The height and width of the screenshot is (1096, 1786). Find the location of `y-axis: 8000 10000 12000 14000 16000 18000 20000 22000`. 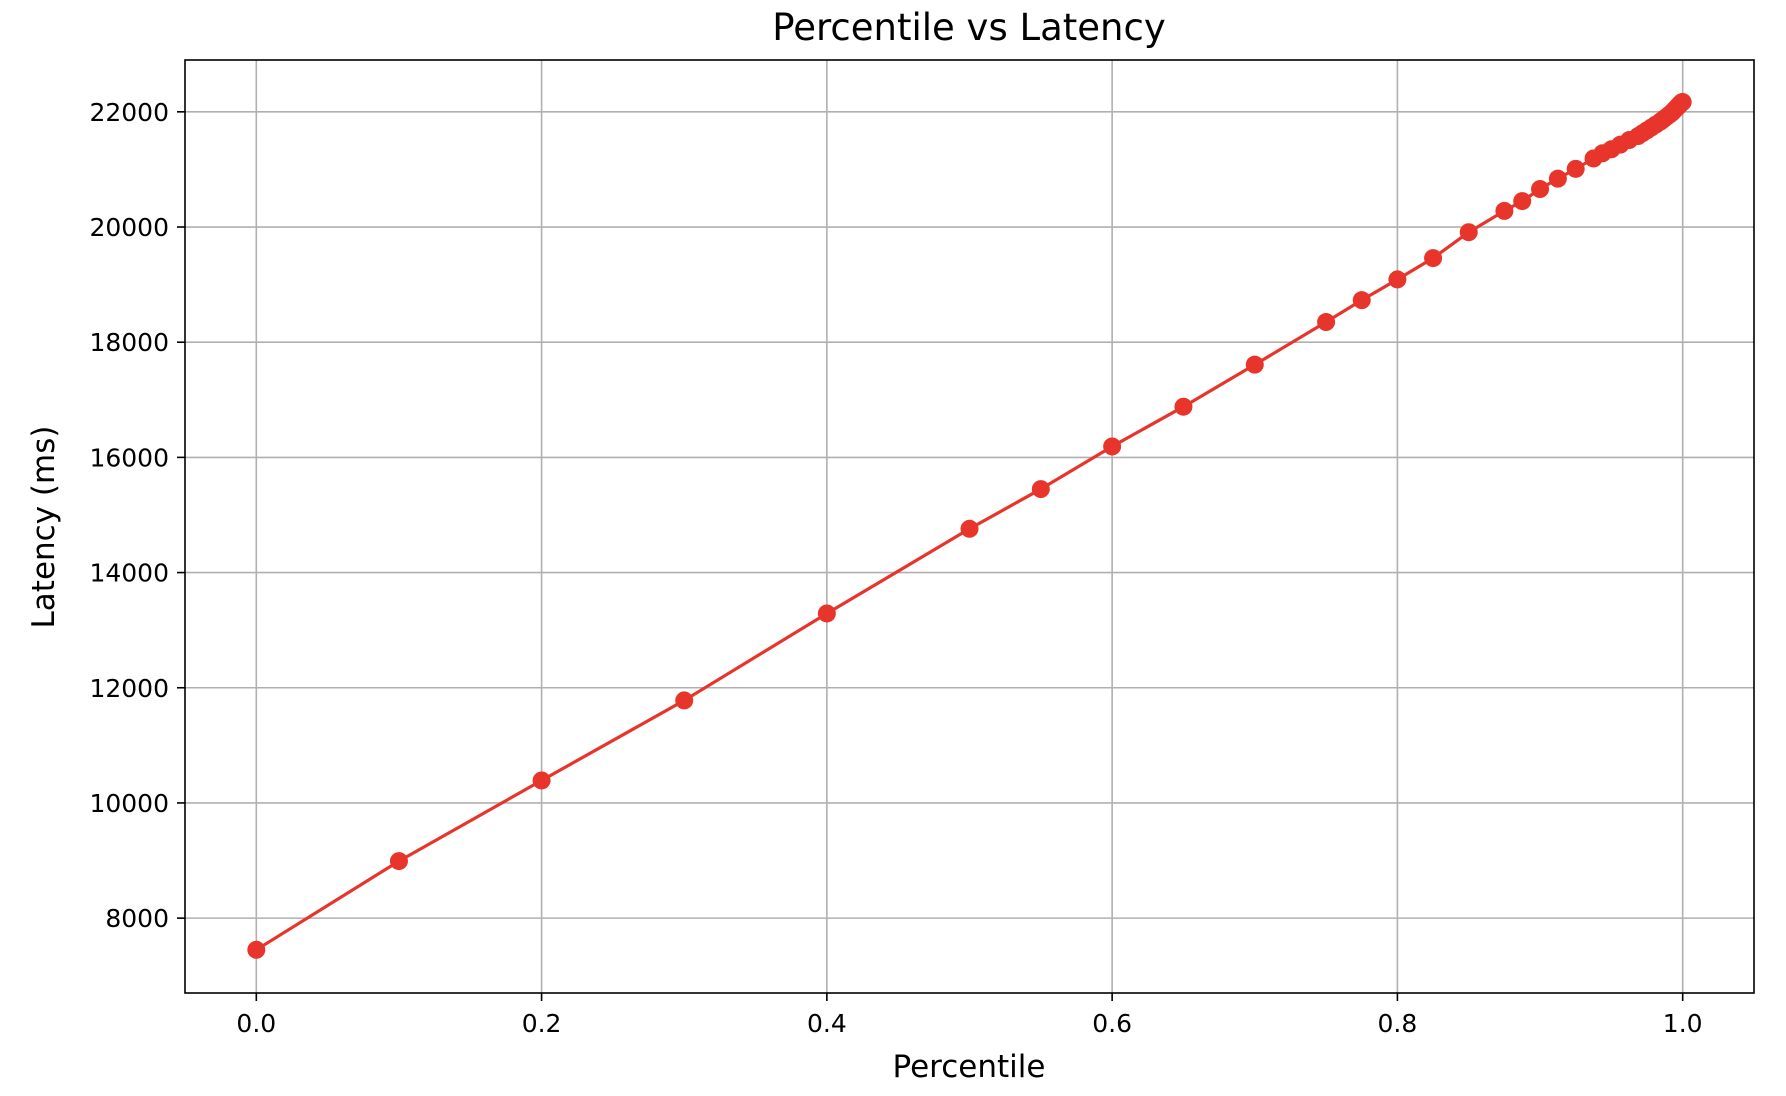

y-axis: 8000 10000 12000 14000 16000 18000 20000 22000 is located at coordinates (137, 515).